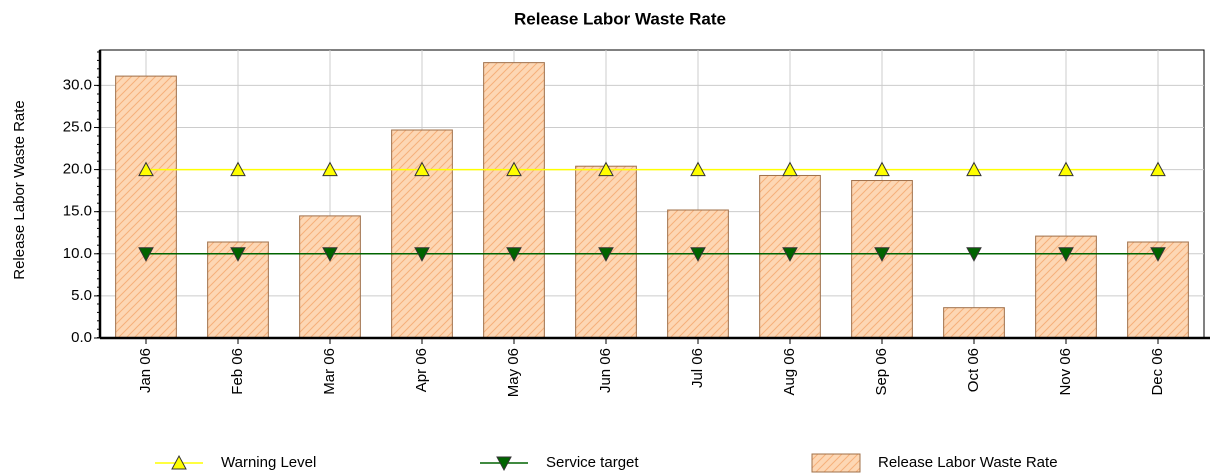  I want to click on x-tick-label: Aug 06, so click(789, 372).